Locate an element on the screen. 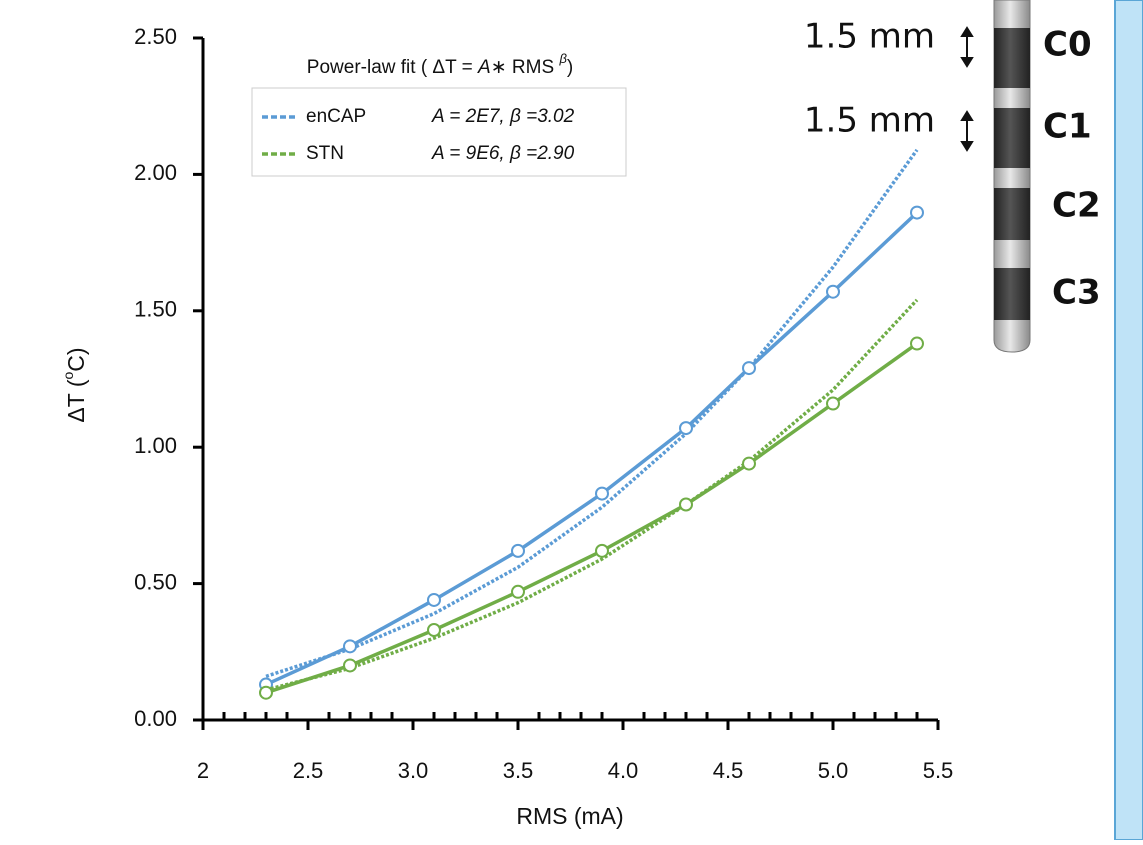  y-tick-label: 0.00 is located at coordinates (155, 718).